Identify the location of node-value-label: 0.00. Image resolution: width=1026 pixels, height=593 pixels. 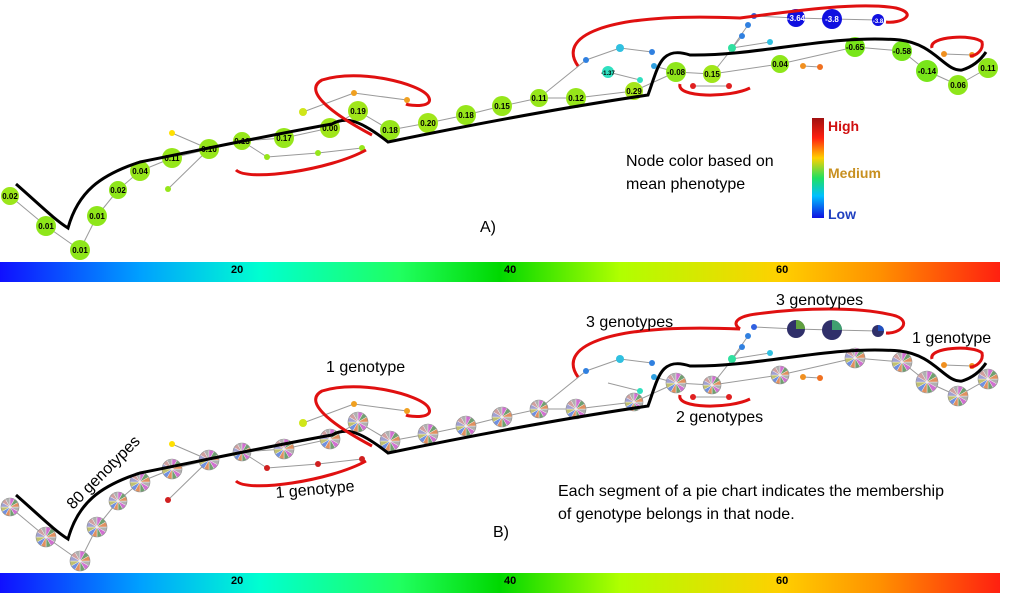
(330, 128).